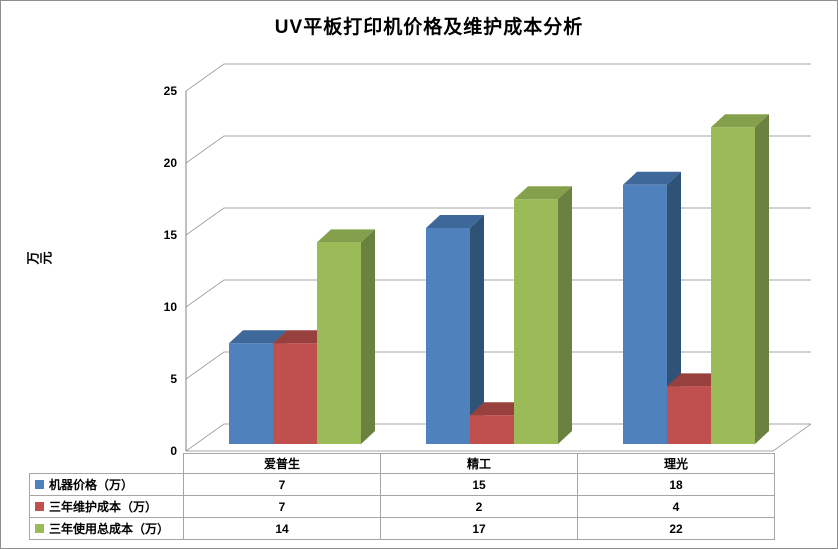 Image resolution: width=838 pixels, height=549 pixels. Describe the element at coordinates (543, 315) in the screenshot. I see `bar-精工-series-3` at that location.